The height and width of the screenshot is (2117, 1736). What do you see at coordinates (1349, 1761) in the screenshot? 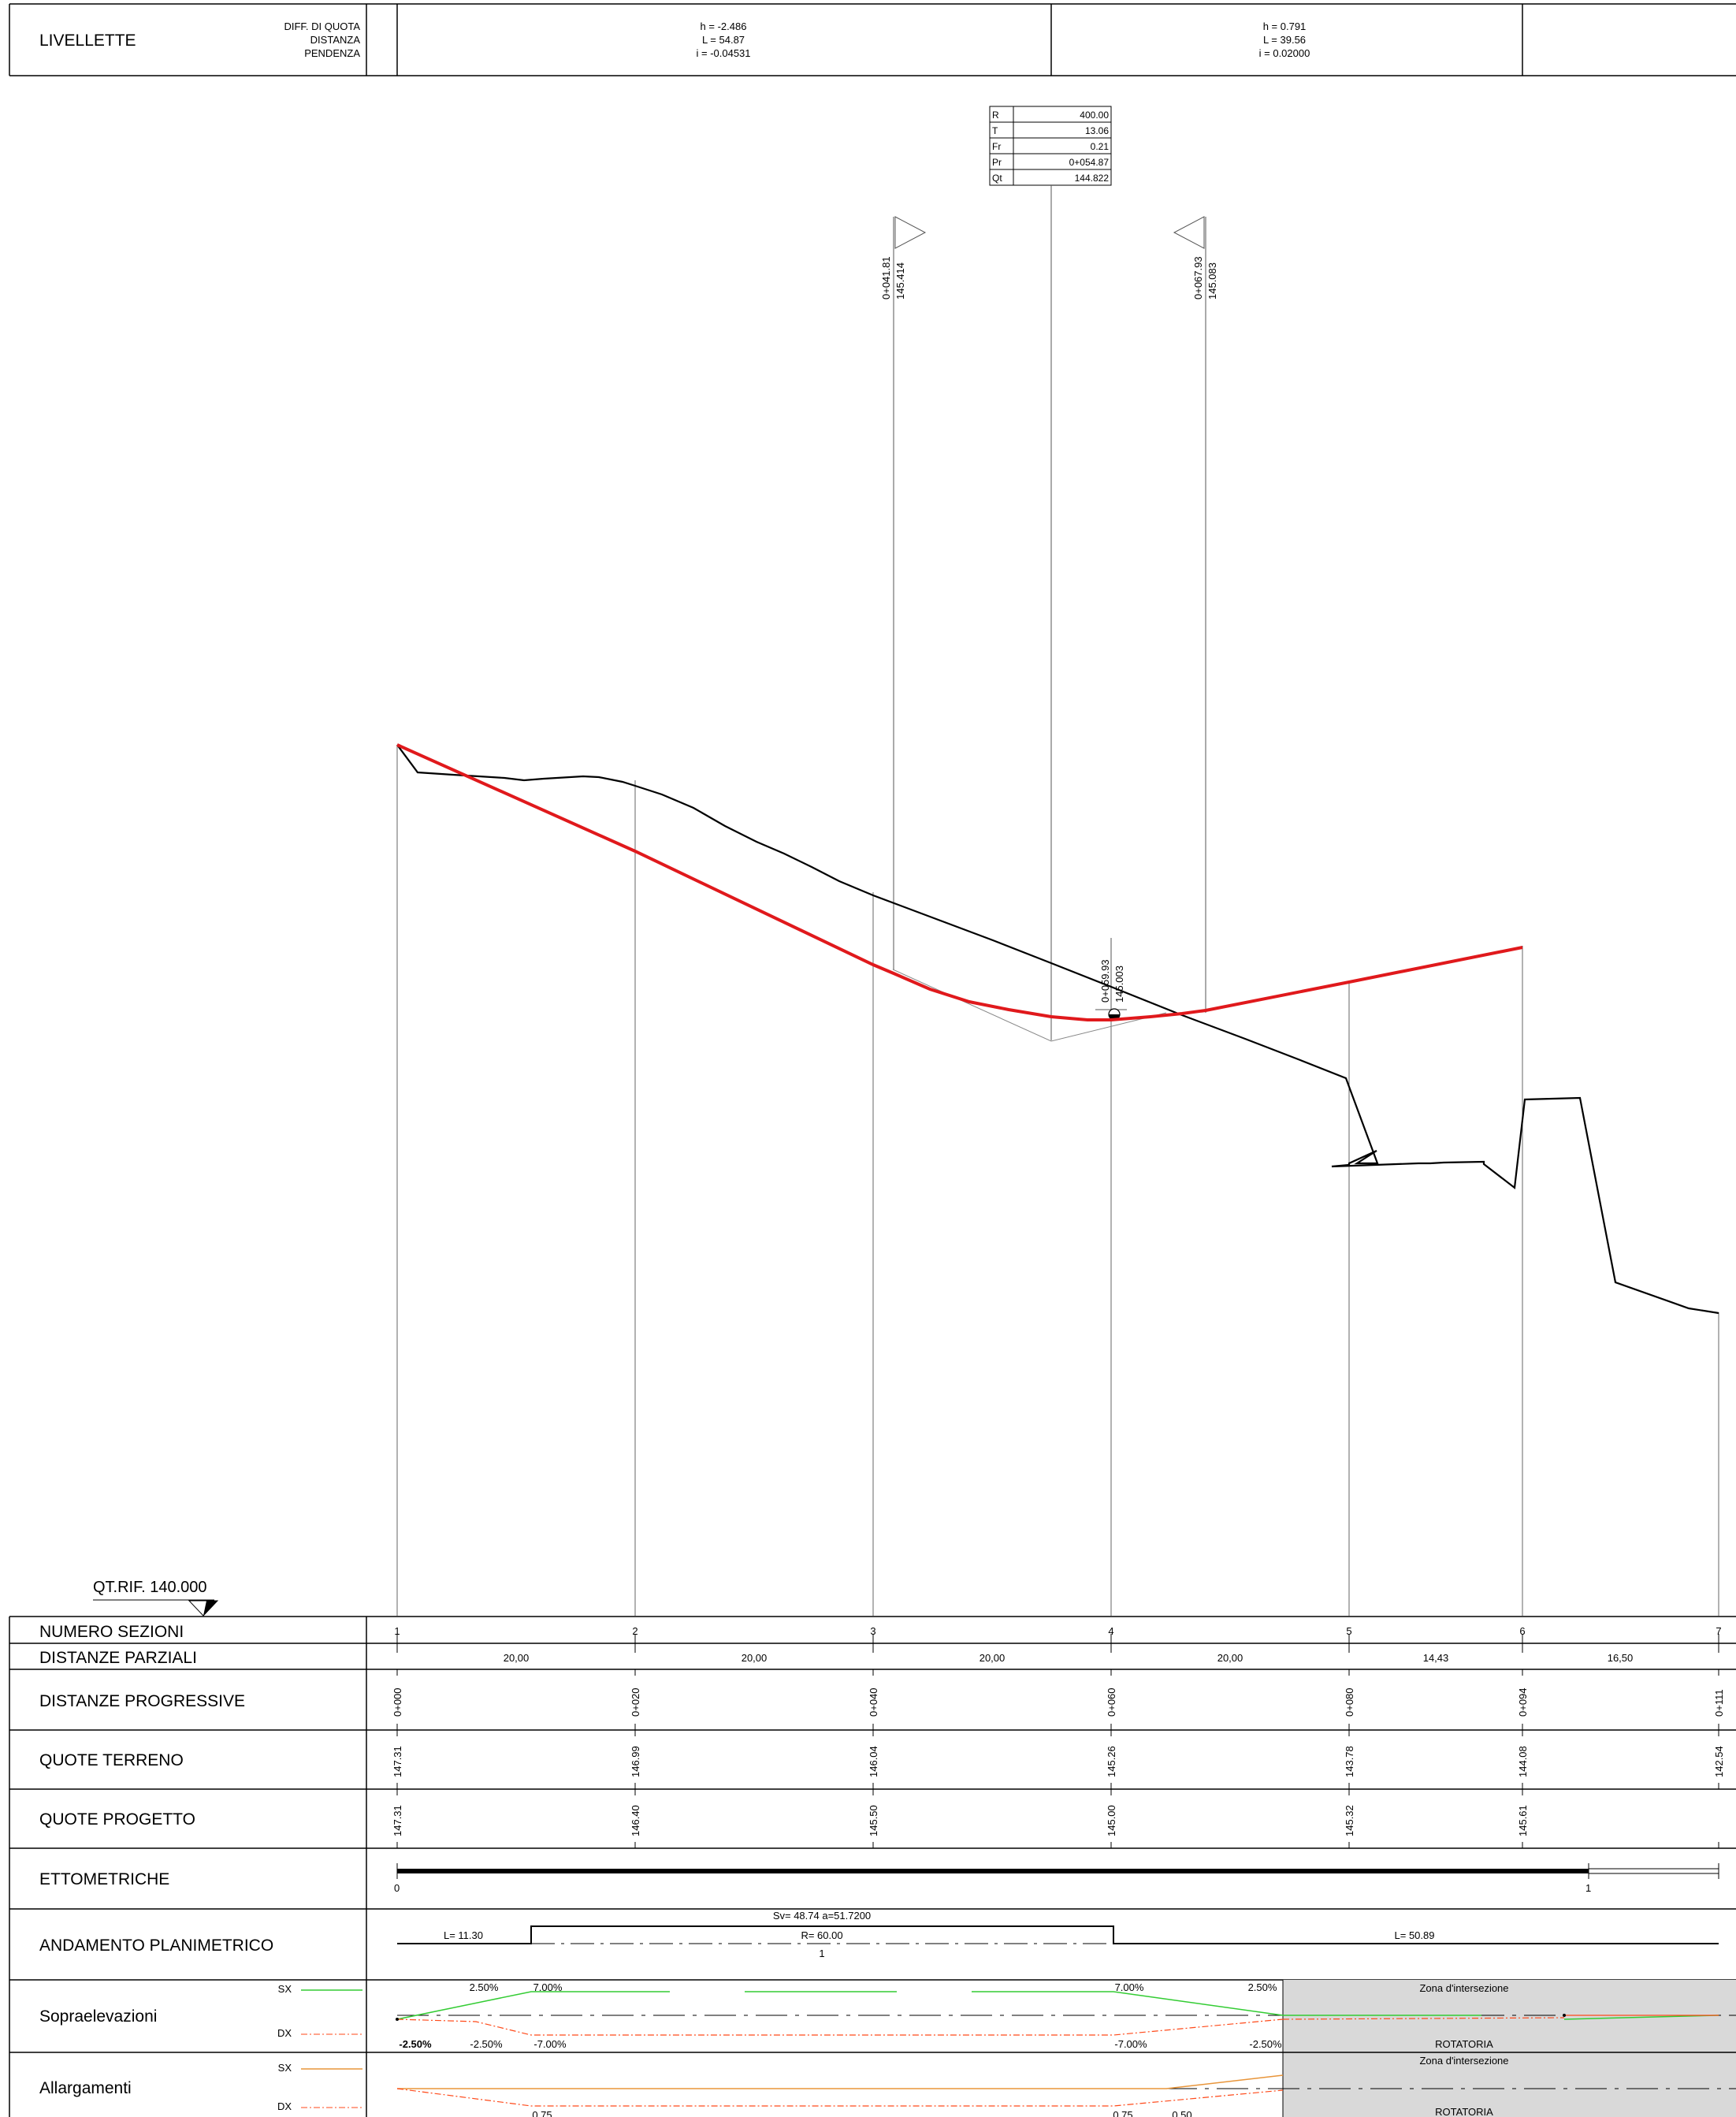
I see `terrain-elevation: 143.78` at bounding box center [1349, 1761].